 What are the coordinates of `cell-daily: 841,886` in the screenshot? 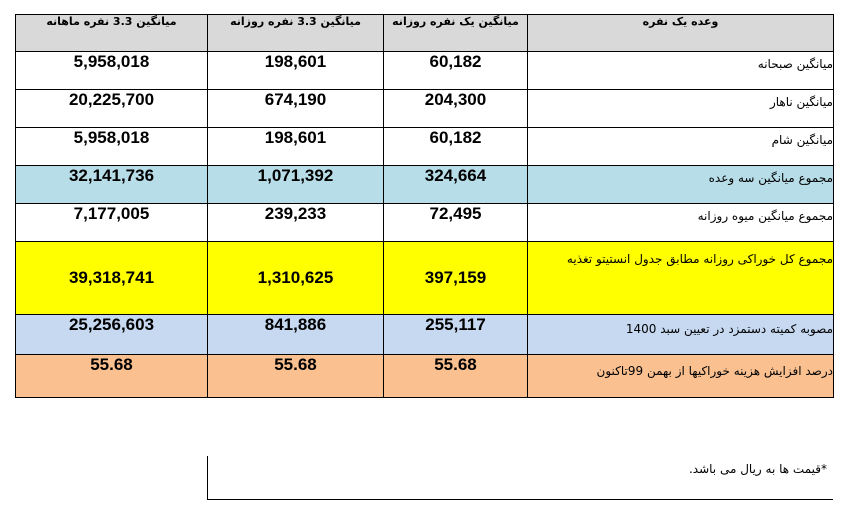 It's located at (295, 334).